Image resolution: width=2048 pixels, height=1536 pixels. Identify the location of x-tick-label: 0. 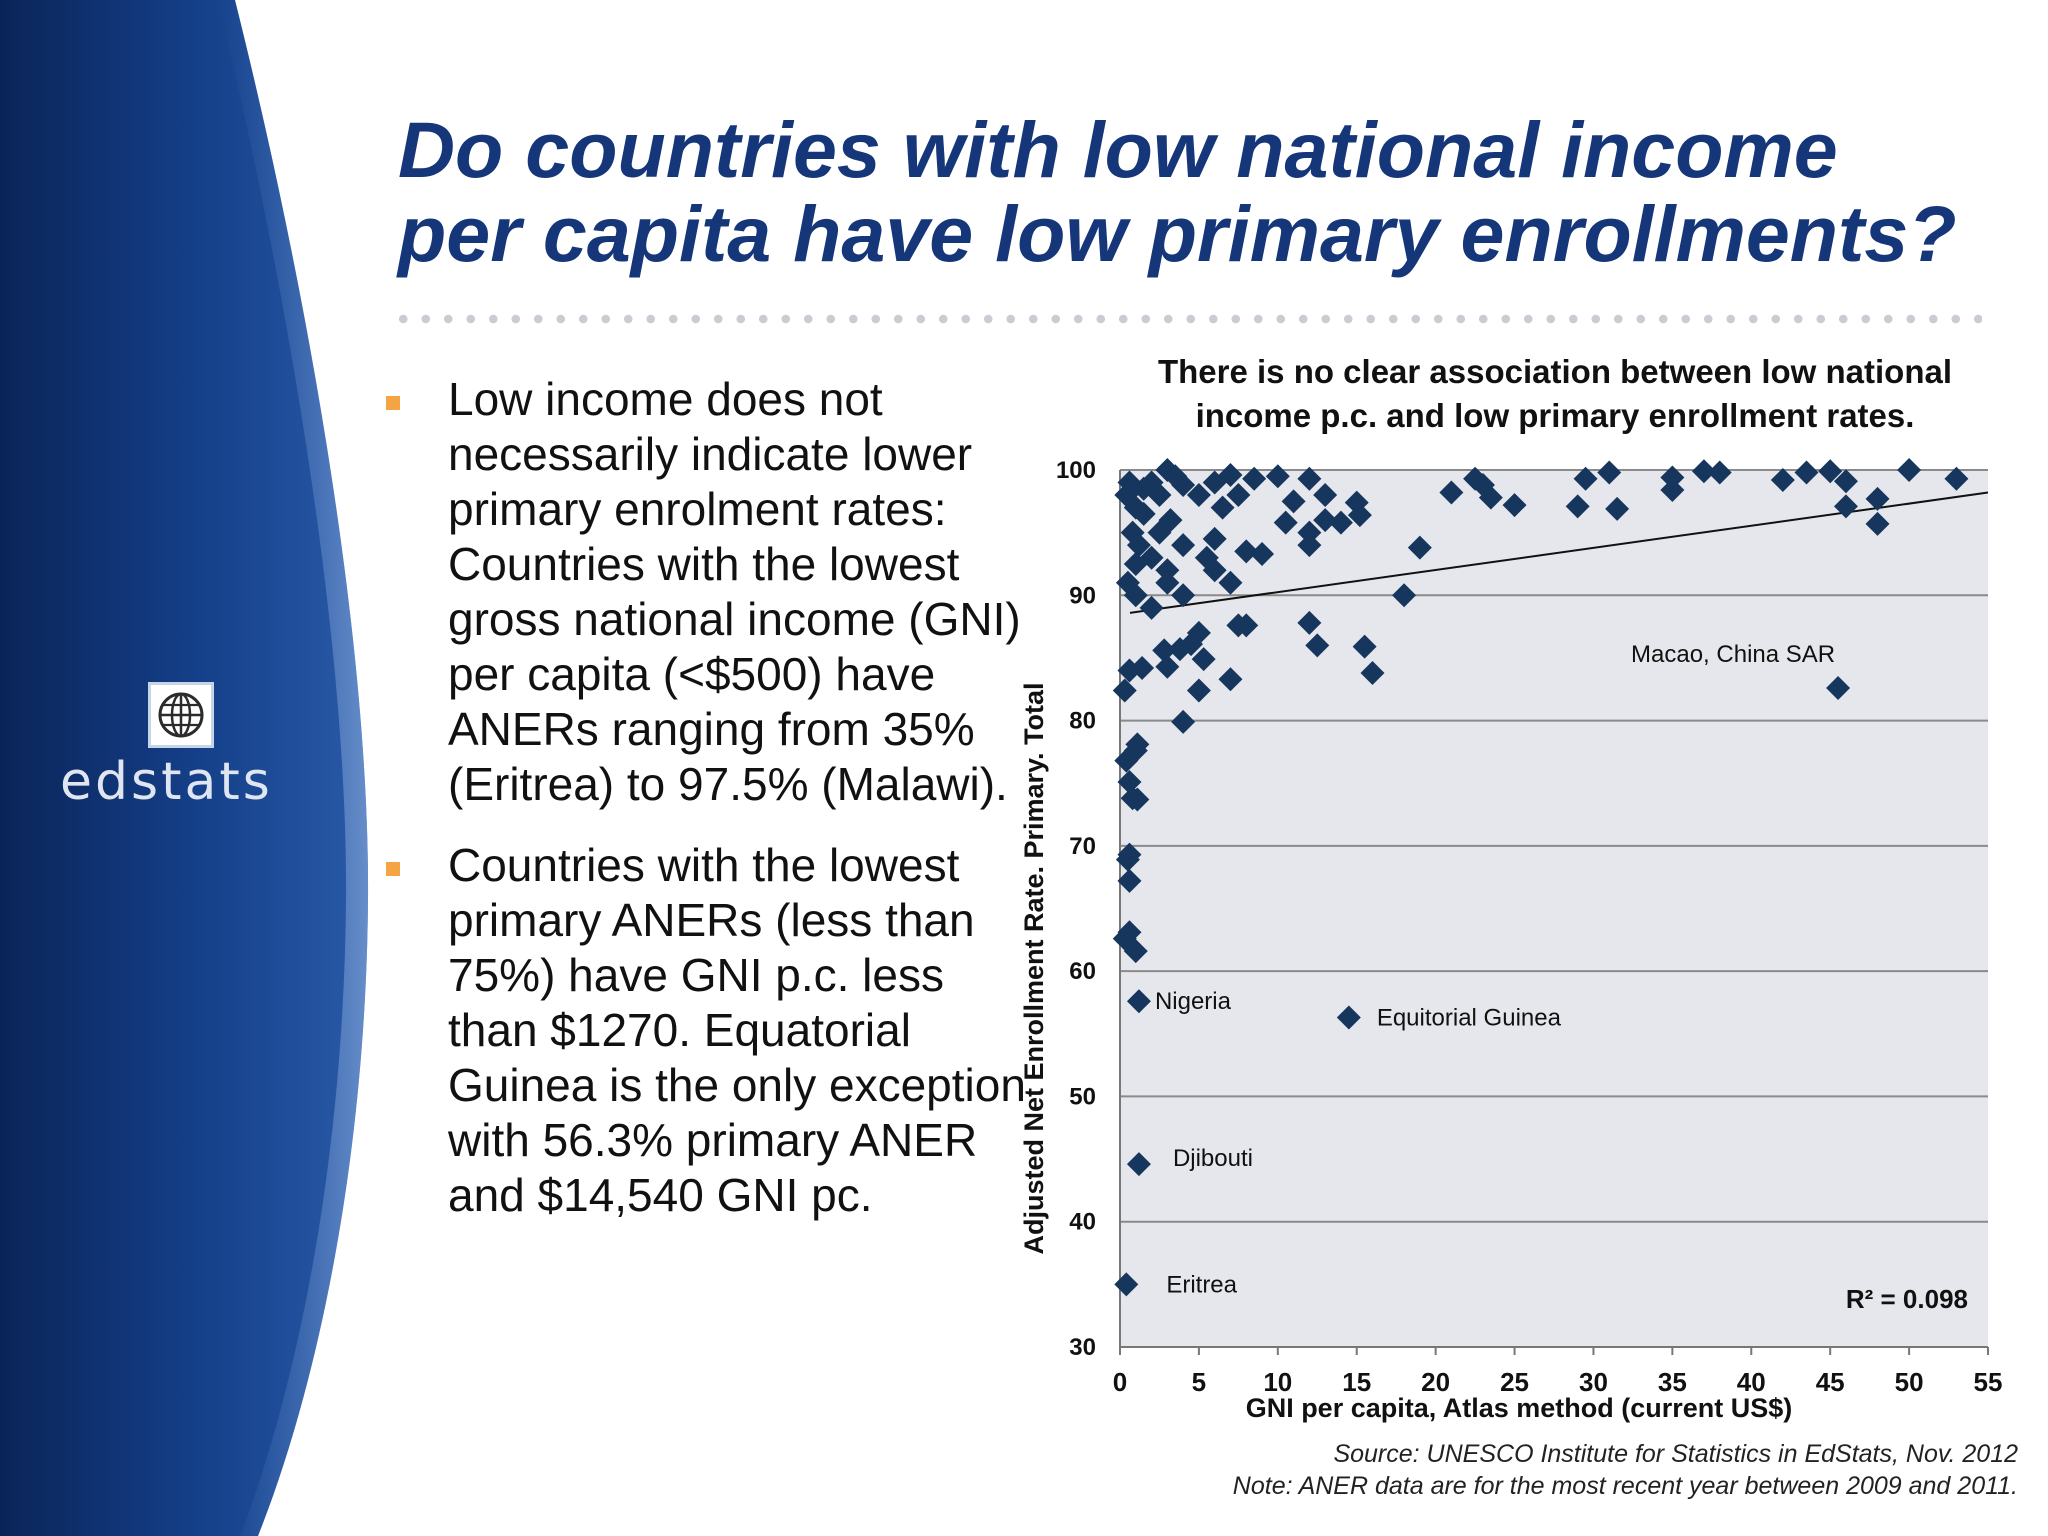
(1120, 1382).